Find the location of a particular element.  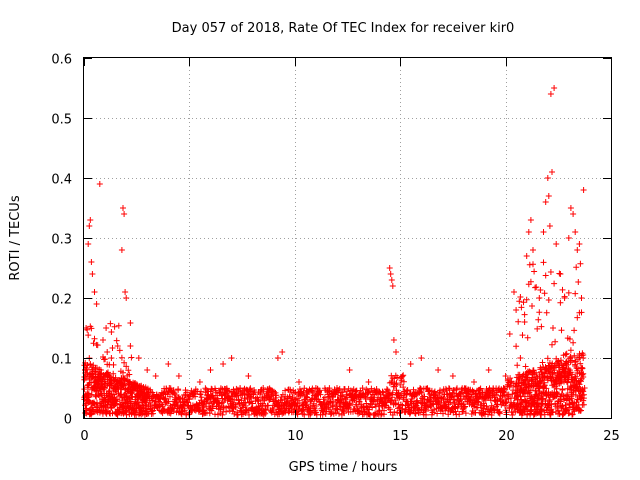

x-tick-label: 25 is located at coordinates (611, 436).